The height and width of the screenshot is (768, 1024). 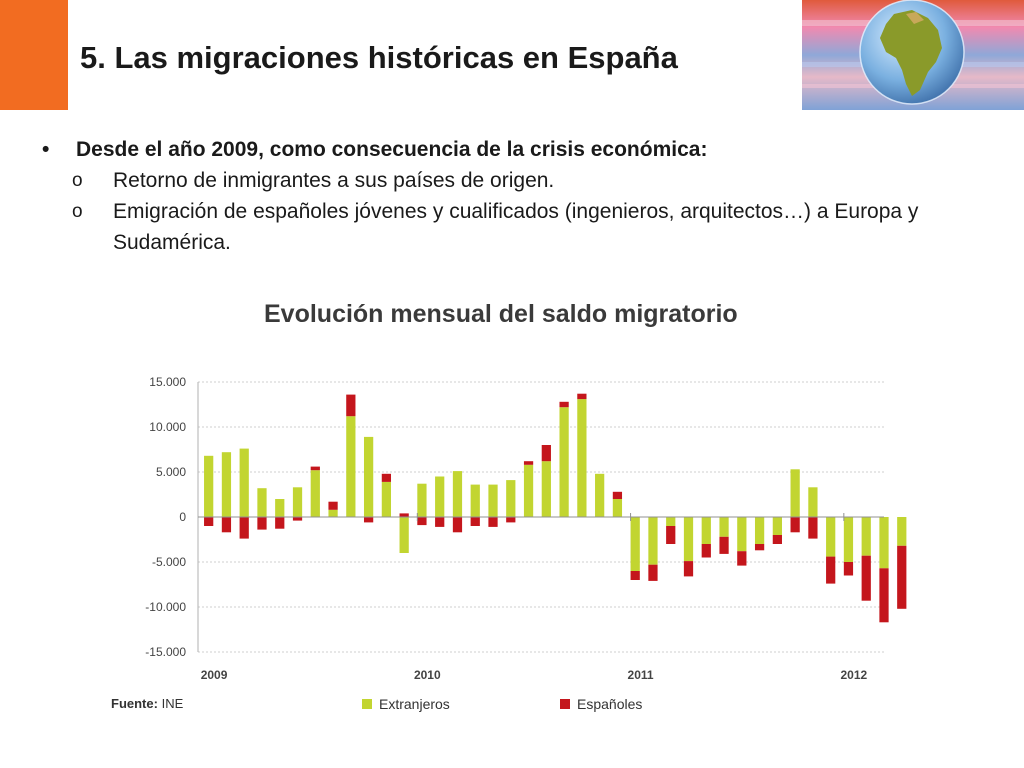 What do you see at coordinates (167, 382) in the screenshot?
I see `y-tick-label: 15.000` at bounding box center [167, 382].